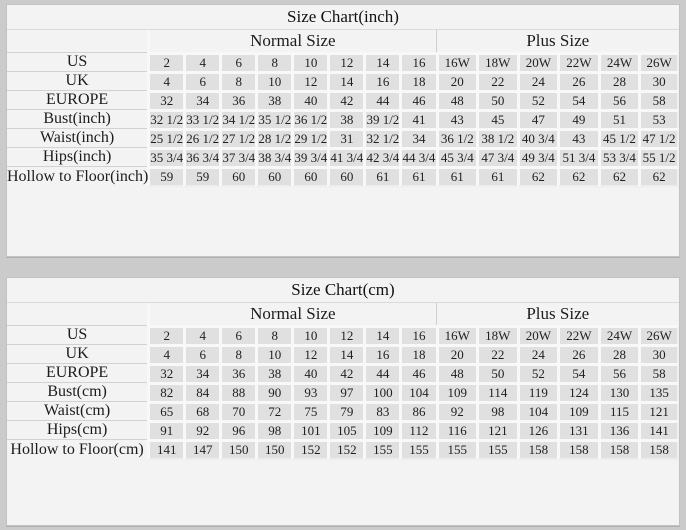 The height and width of the screenshot is (530, 686). What do you see at coordinates (273, 391) in the screenshot?
I see `table-cell: 90` at bounding box center [273, 391].